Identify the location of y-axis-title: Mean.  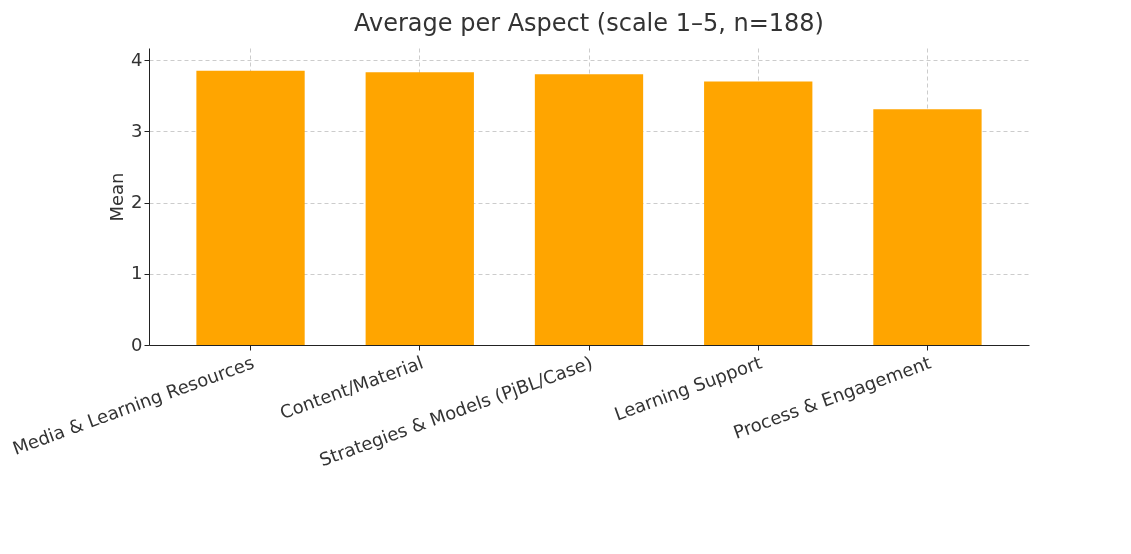
(117, 197).